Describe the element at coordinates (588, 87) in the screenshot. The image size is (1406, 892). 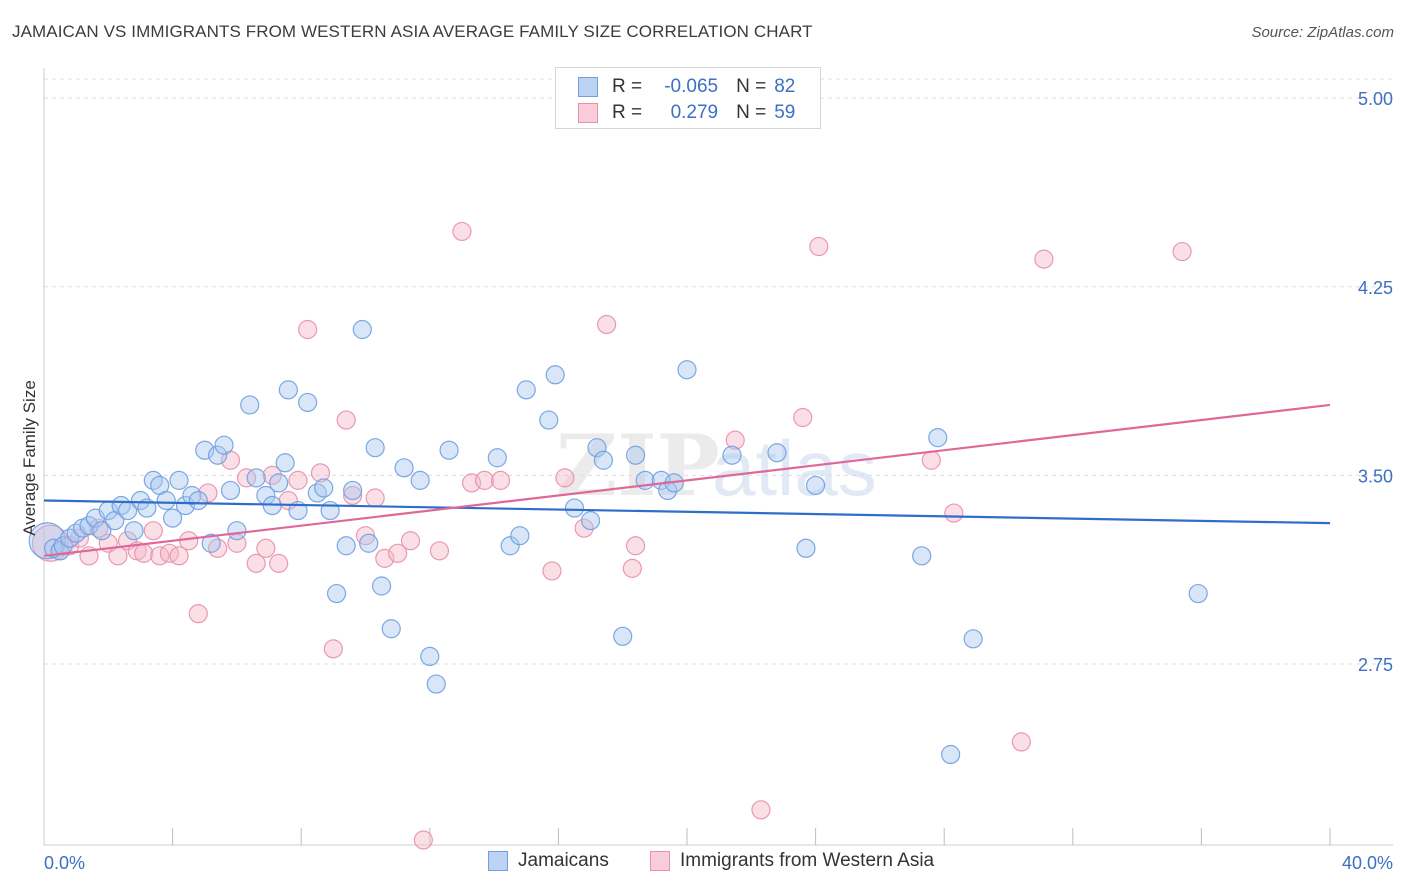
I see `legend-swatch-blue` at that location.